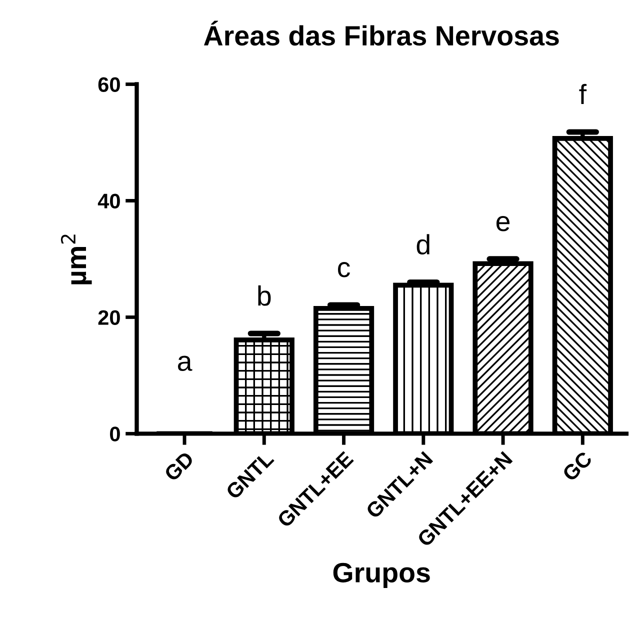 The width and height of the screenshot is (636, 624). I want to click on y-tick-label: 0, so click(115, 434).